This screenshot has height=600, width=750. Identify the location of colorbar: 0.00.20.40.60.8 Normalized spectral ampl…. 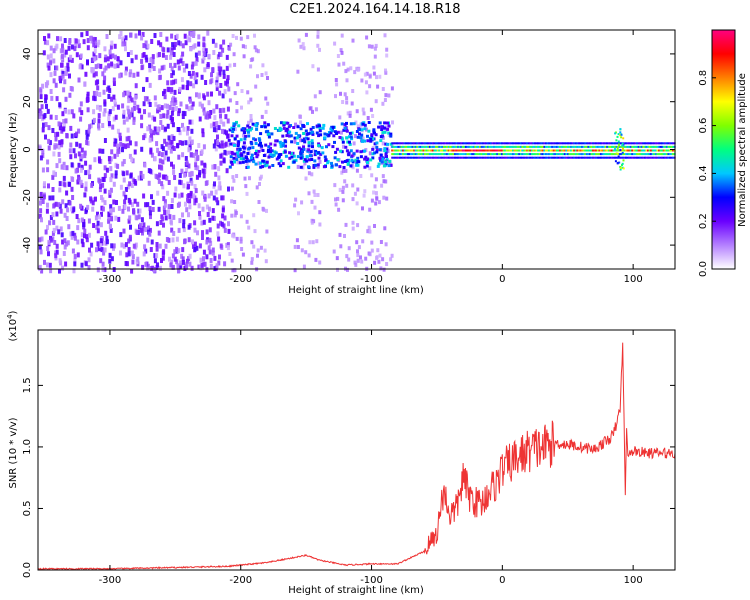
(723, 153).